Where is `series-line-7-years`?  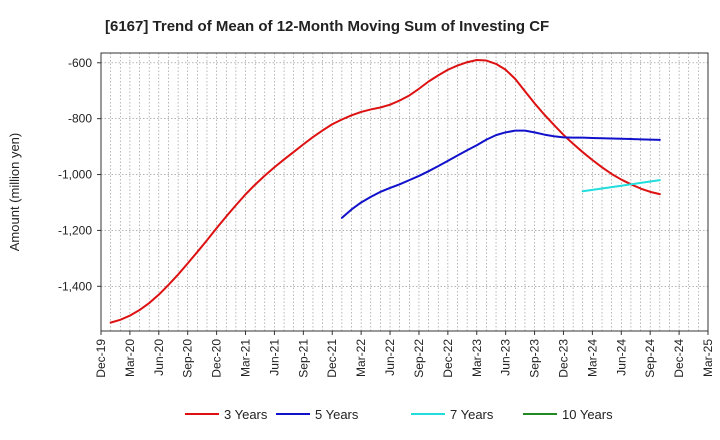 series-line-7-years is located at coordinates (621, 186).